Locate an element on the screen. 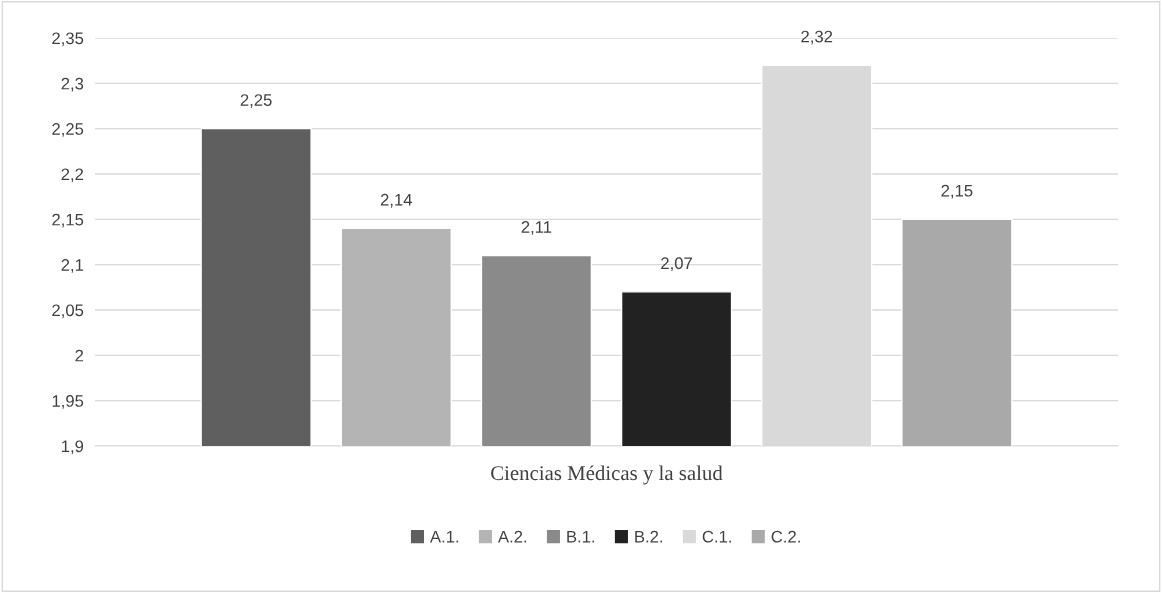 This screenshot has width=1162, height=593. y-tick-label: 1,95 is located at coordinates (68, 402).